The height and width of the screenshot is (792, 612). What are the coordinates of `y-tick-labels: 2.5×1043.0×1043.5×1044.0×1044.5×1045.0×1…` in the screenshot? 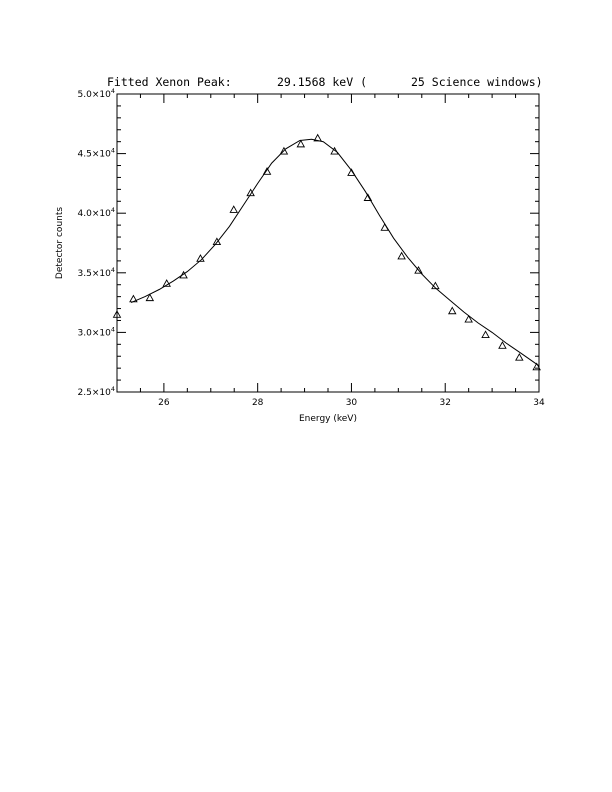 It's located at (96, 242).